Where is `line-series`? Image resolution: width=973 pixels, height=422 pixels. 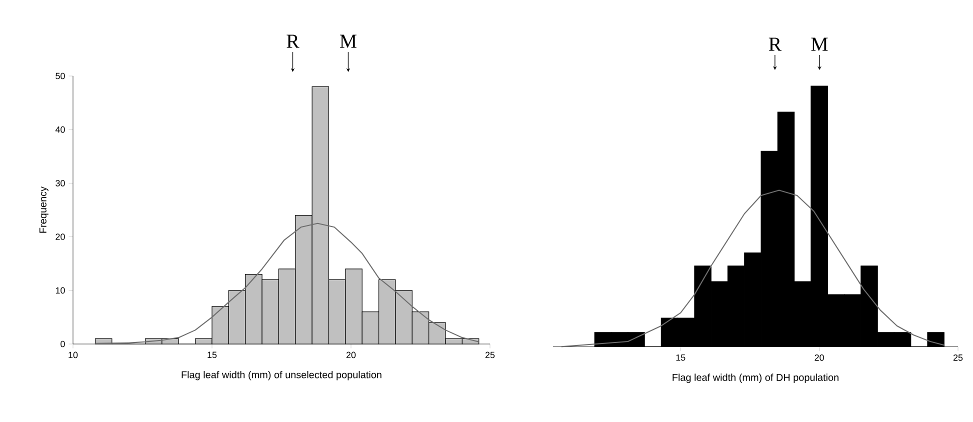 line-series is located at coordinates (287, 283).